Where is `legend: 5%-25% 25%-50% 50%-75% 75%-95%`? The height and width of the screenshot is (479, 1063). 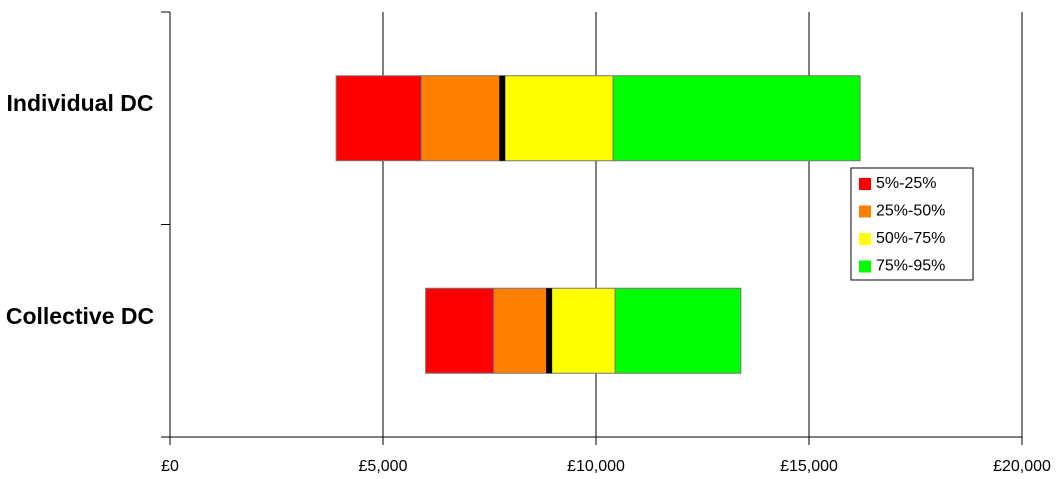 legend: 5%-25% 25%-50% 50%-75% 75%-95% is located at coordinates (912, 224).